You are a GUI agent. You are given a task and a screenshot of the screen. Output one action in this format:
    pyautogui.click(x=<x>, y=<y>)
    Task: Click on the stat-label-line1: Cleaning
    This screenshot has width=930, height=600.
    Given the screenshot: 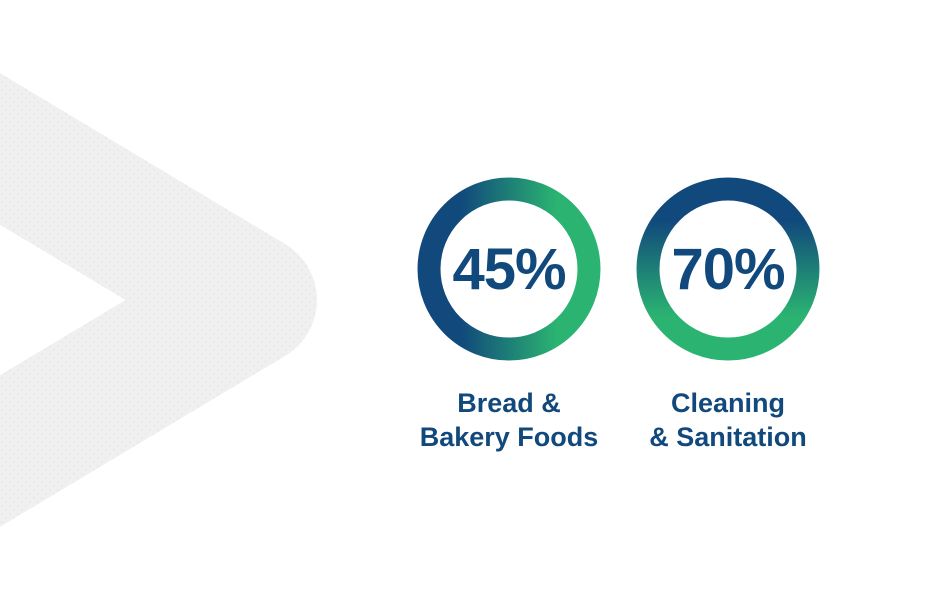 What is the action you would take?
    pyautogui.click(x=727, y=403)
    